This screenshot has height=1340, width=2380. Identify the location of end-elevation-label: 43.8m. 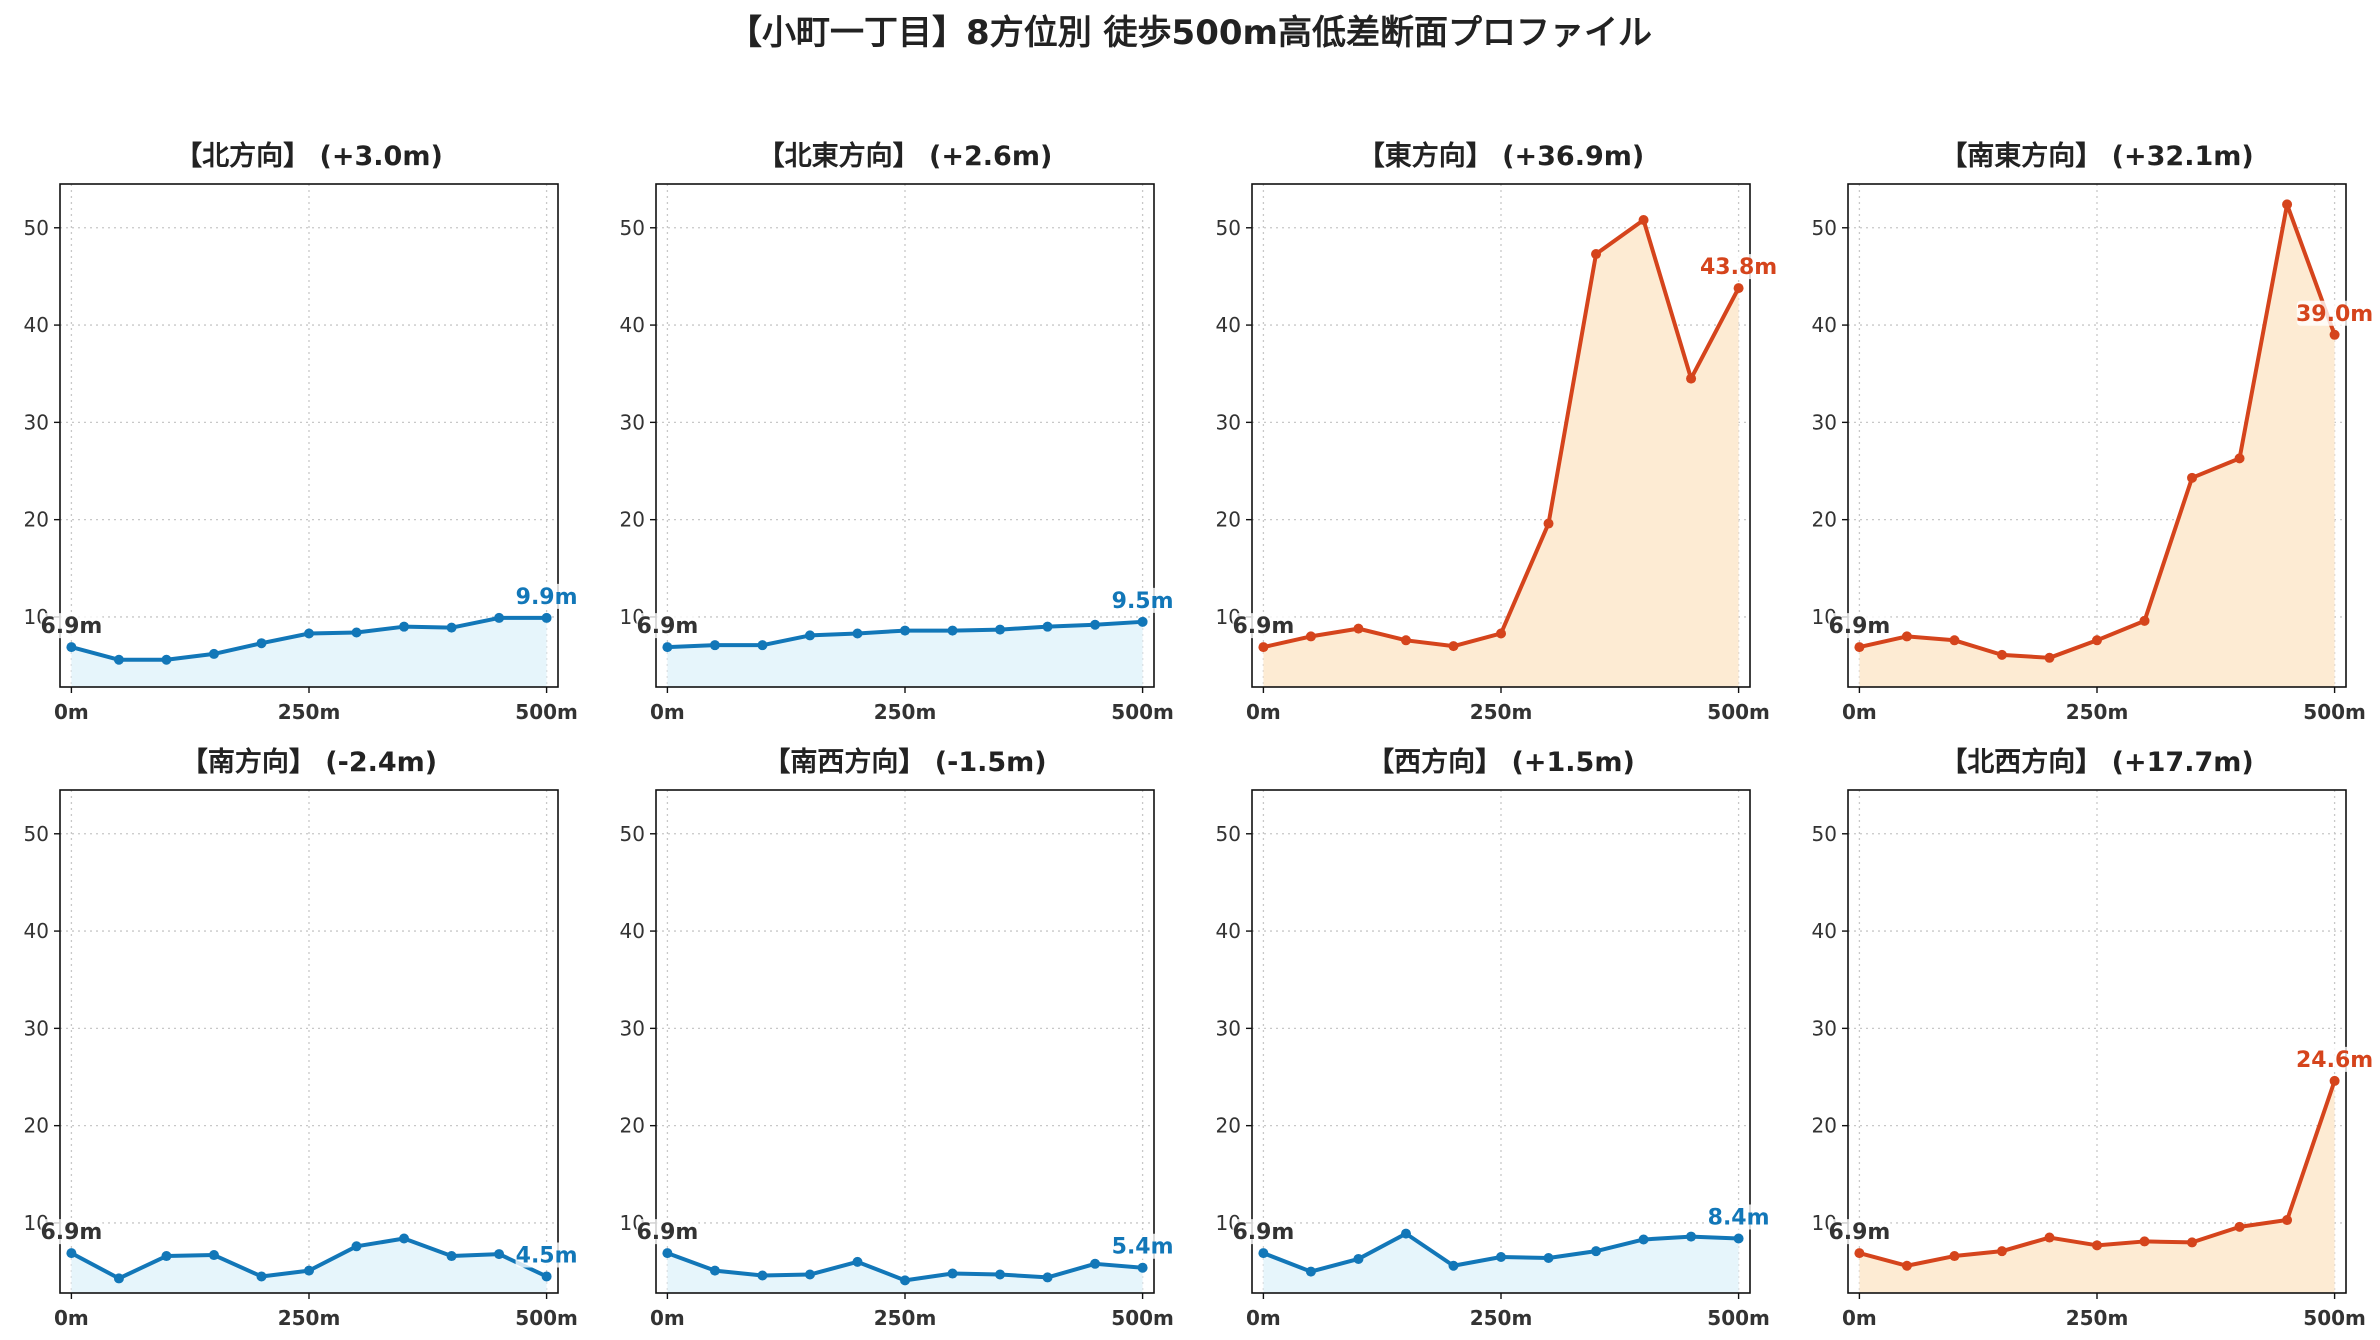
(1738, 267).